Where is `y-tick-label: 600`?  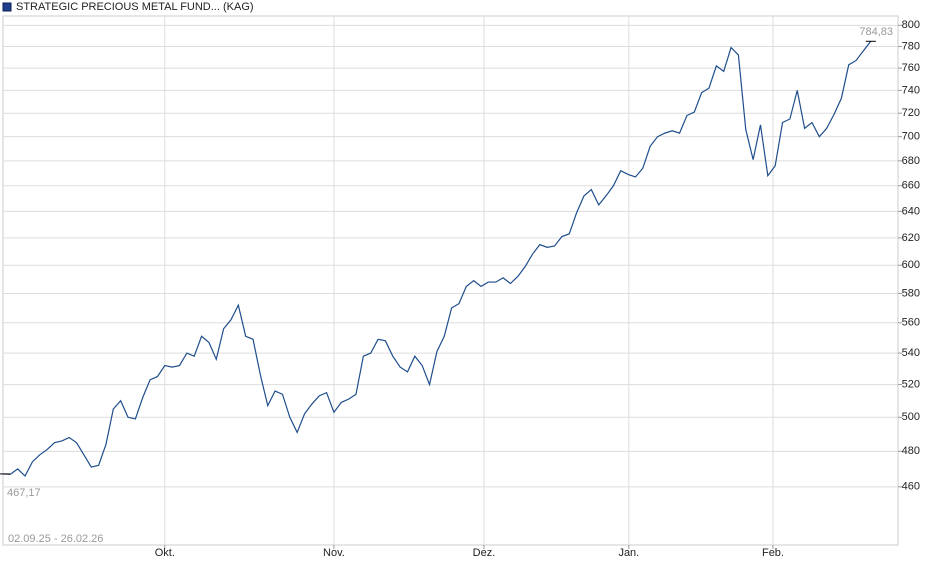 y-tick-label: 600 is located at coordinates (911, 265).